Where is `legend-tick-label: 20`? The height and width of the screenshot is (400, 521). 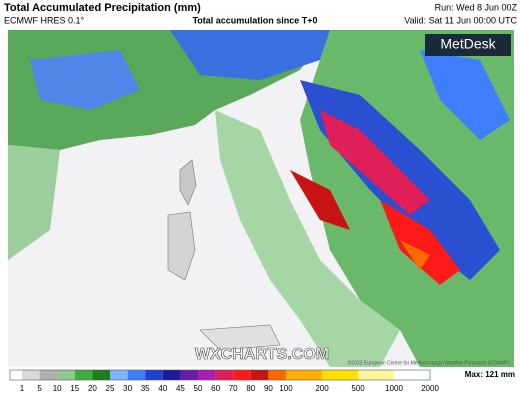
legend-tick-label: 20 is located at coordinates (92, 388).